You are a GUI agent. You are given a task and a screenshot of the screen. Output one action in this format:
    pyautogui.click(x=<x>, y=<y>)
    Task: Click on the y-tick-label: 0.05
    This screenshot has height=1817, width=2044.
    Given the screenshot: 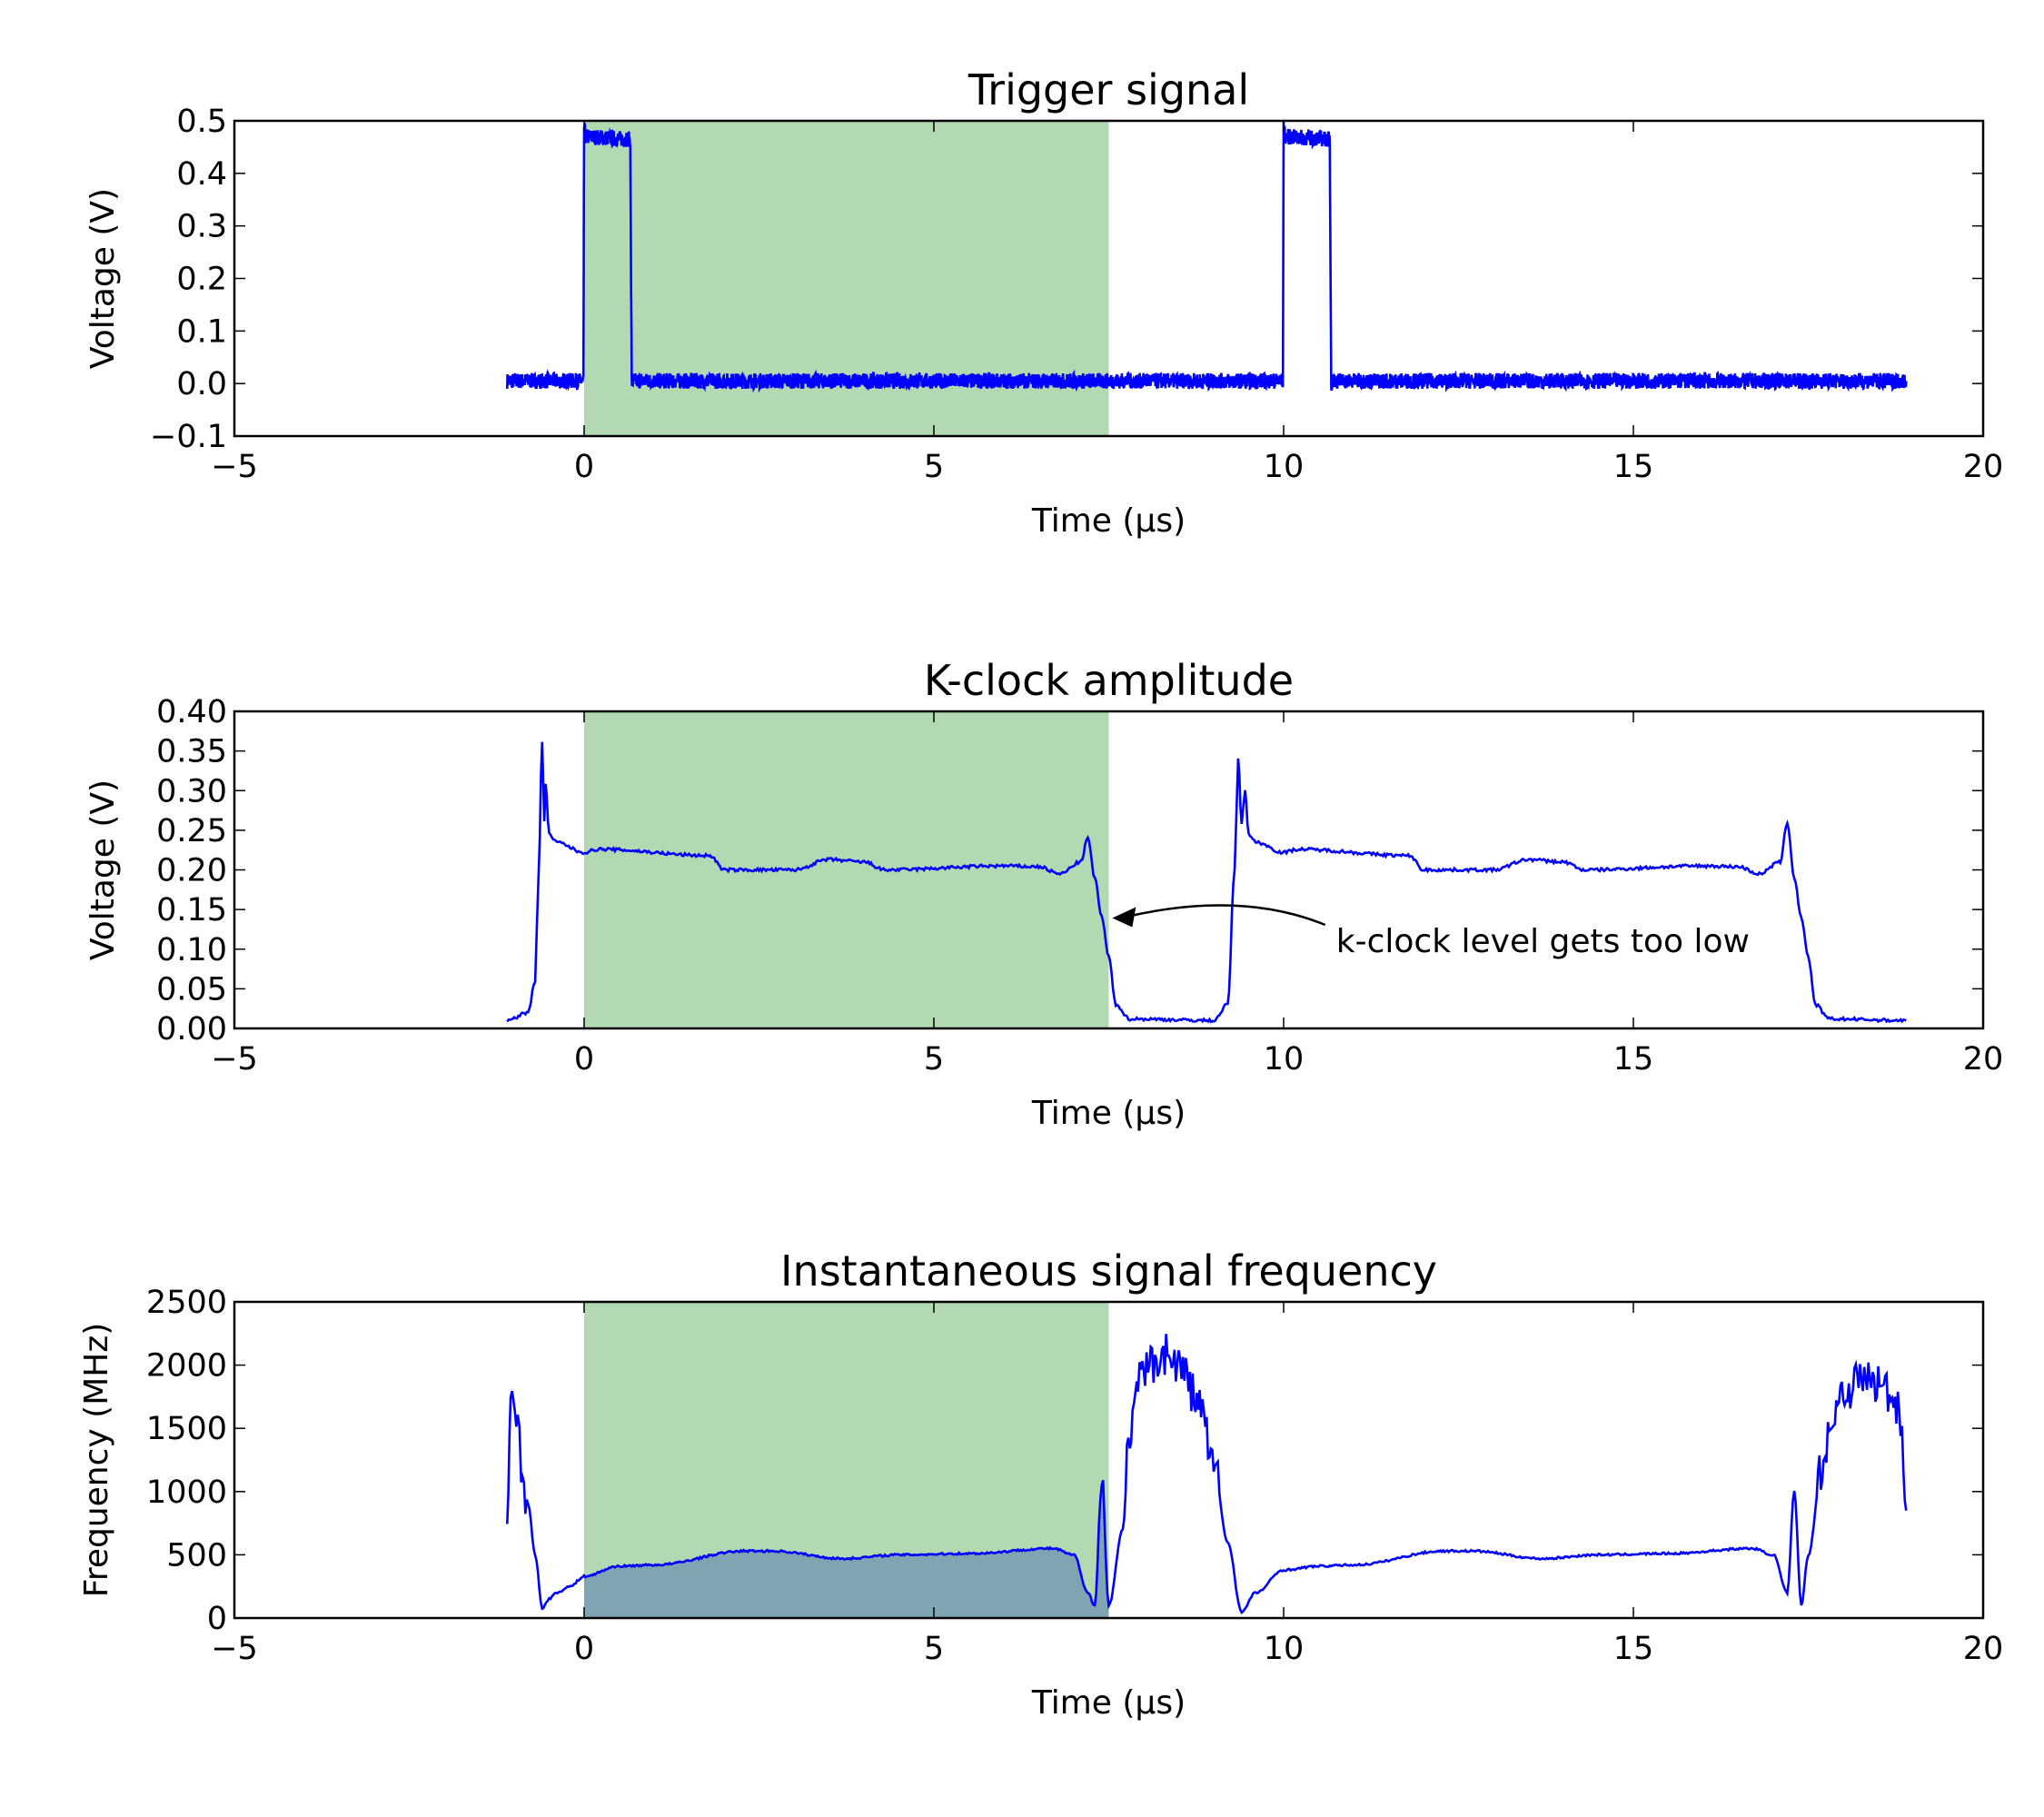 What is the action you would take?
    pyautogui.click(x=192, y=989)
    